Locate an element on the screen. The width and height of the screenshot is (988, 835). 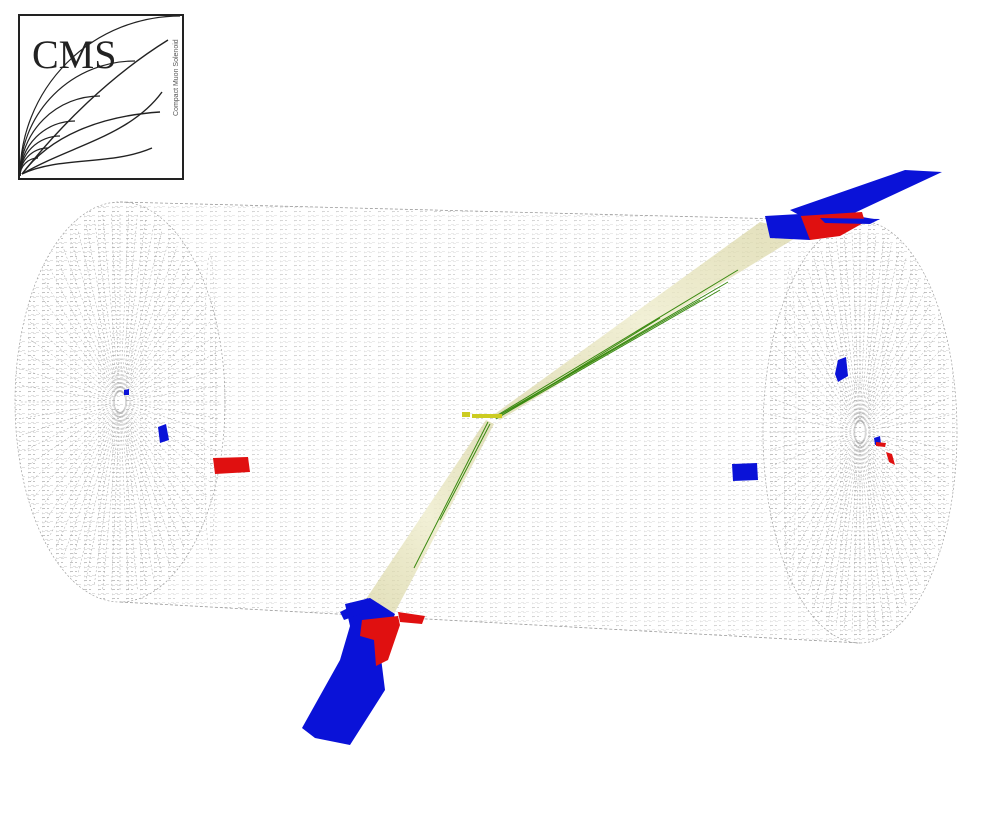
cms-logo: CMS Compact Muon Solenoid is located at coordinates (101, 97).